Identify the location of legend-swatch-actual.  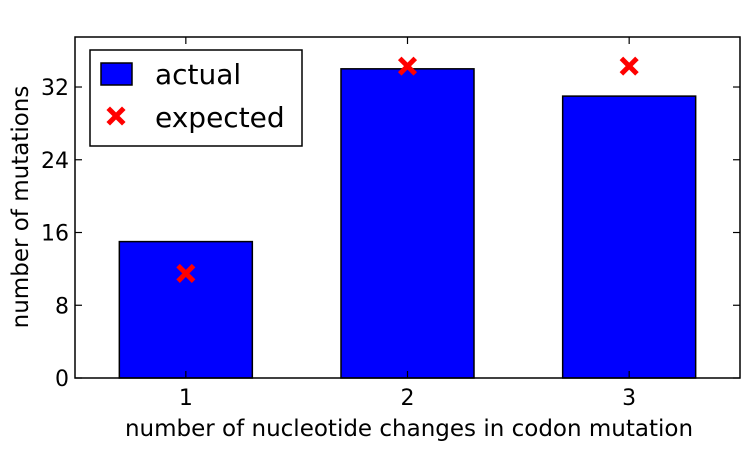
(116, 74).